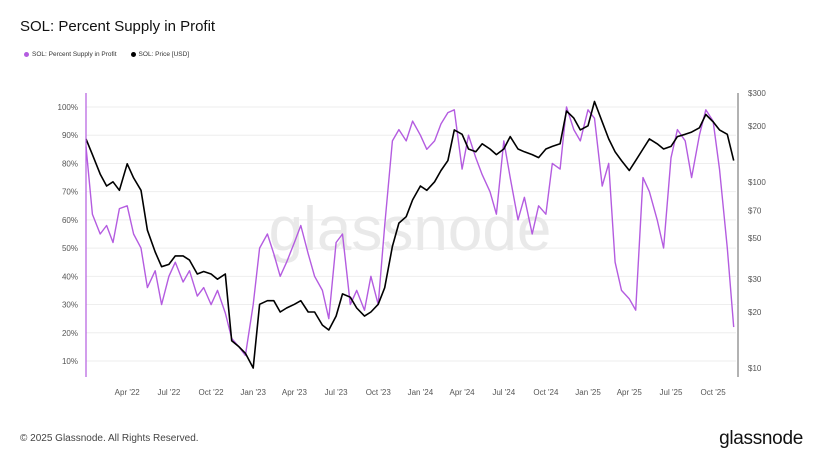 Image resolution: width=825 pixels, height=464 pixels. I want to click on y-left-tick-label: 70%, so click(70, 192).